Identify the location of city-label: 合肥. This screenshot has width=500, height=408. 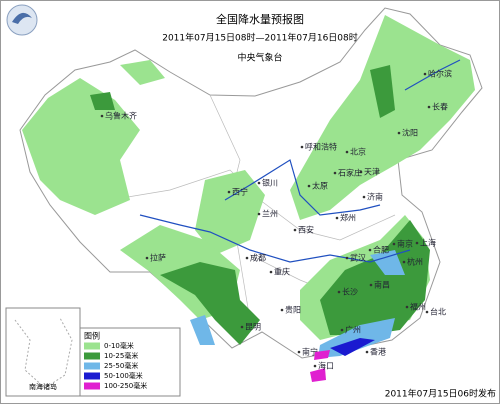
(381, 250).